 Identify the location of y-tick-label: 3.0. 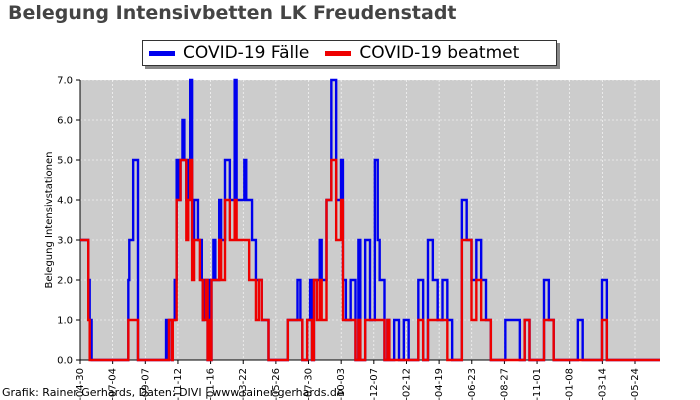
(65, 241).